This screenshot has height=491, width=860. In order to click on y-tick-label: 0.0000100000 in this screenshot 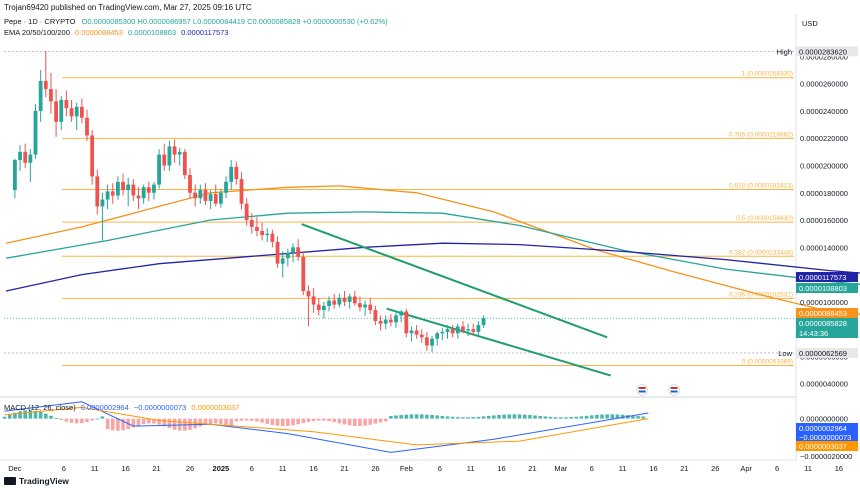, I will do `click(824, 302)`.